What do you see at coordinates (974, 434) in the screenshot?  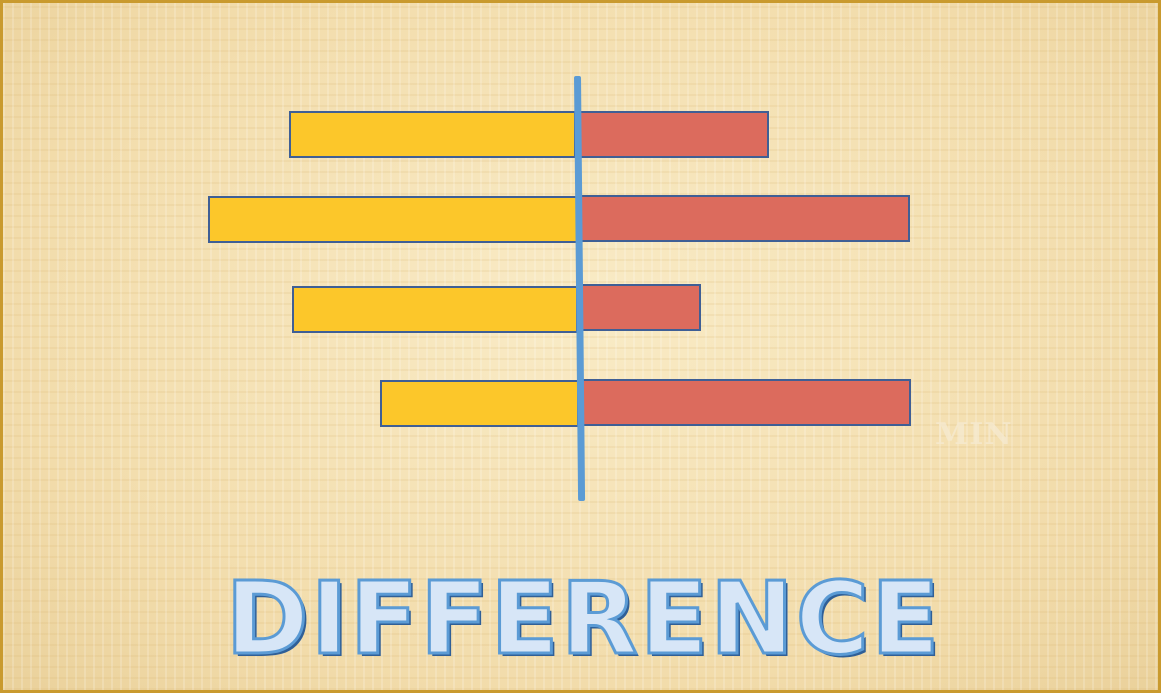 I see `faint-watermark-text: MIN` at bounding box center [974, 434].